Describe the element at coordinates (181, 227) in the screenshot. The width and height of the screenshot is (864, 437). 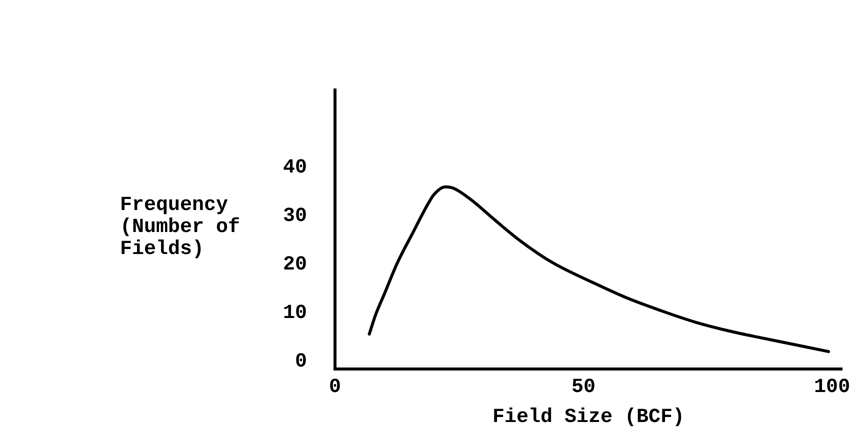
I see `y-axis-title: Frequency (Number of Fields)` at that location.